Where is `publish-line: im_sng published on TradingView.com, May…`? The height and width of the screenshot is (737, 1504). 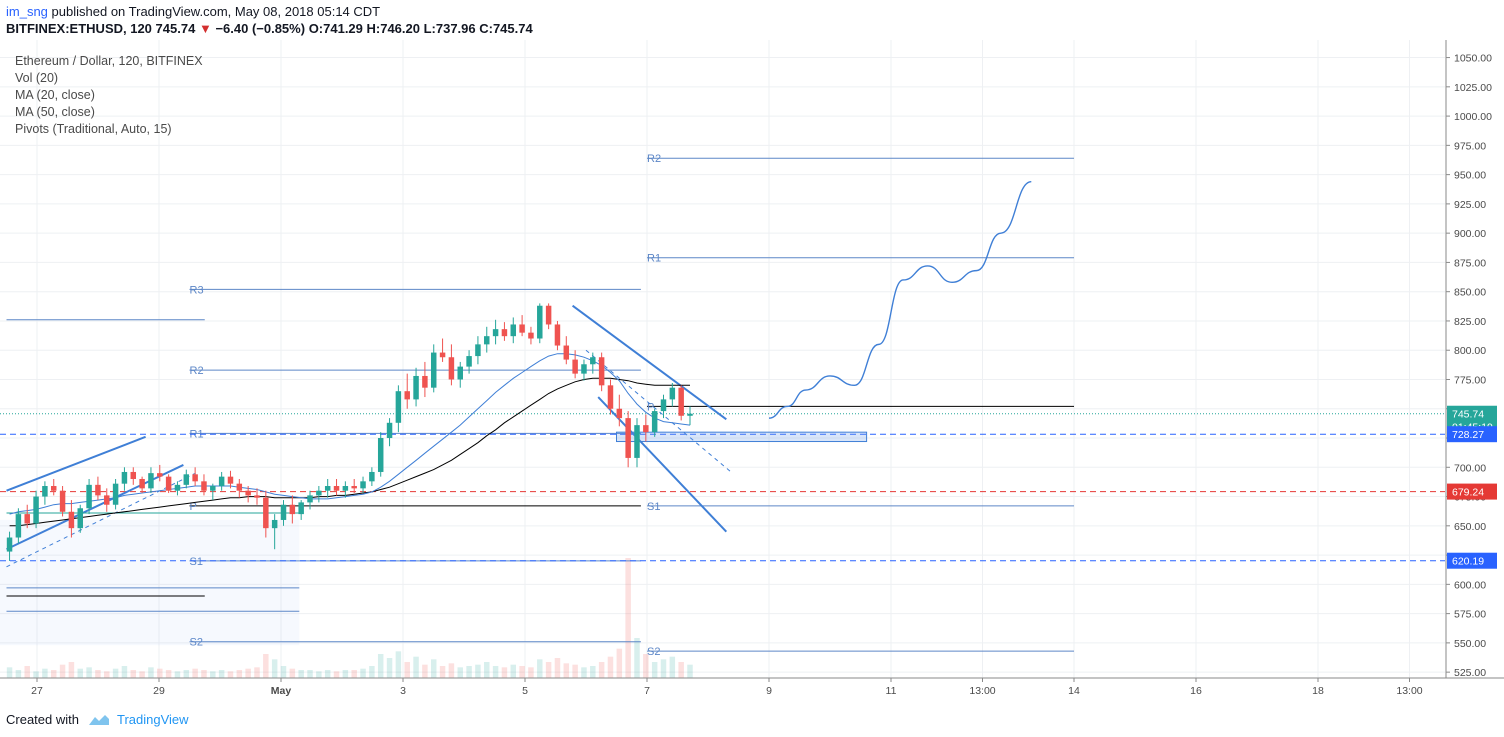
publish-line: im_sng published on TradingView.com, May… is located at coordinates (269, 11).